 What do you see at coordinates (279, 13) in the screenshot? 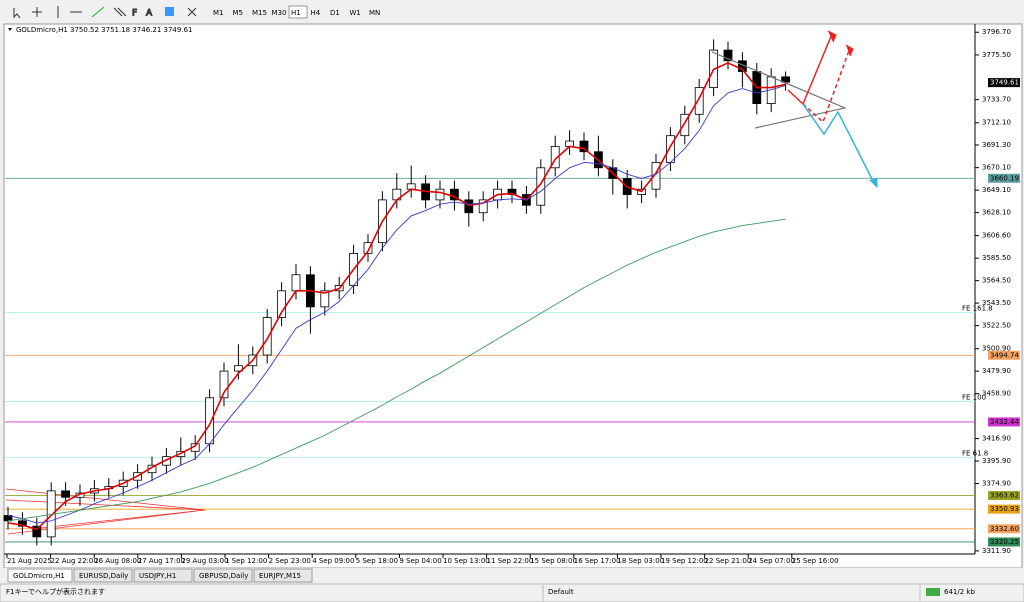
I see `timeframe-button: M30` at bounding box center [279, 13].